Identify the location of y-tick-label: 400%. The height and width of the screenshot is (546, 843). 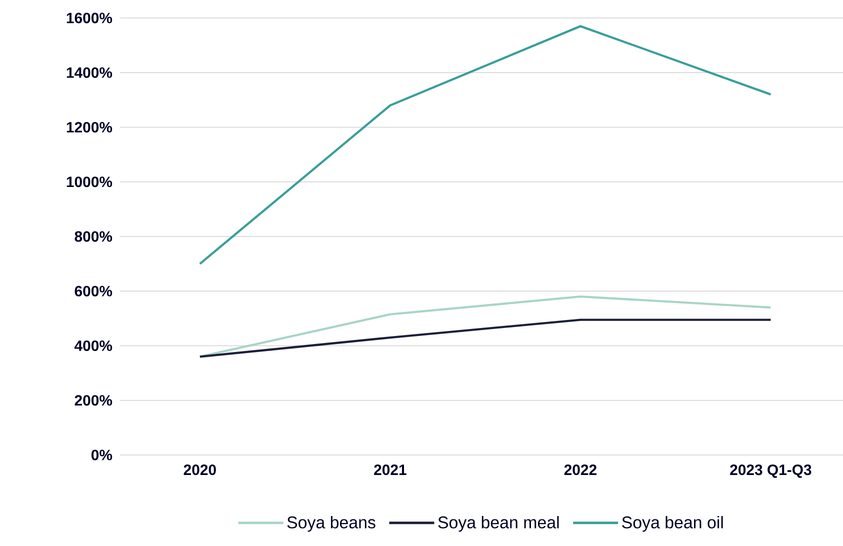
(93, 346).